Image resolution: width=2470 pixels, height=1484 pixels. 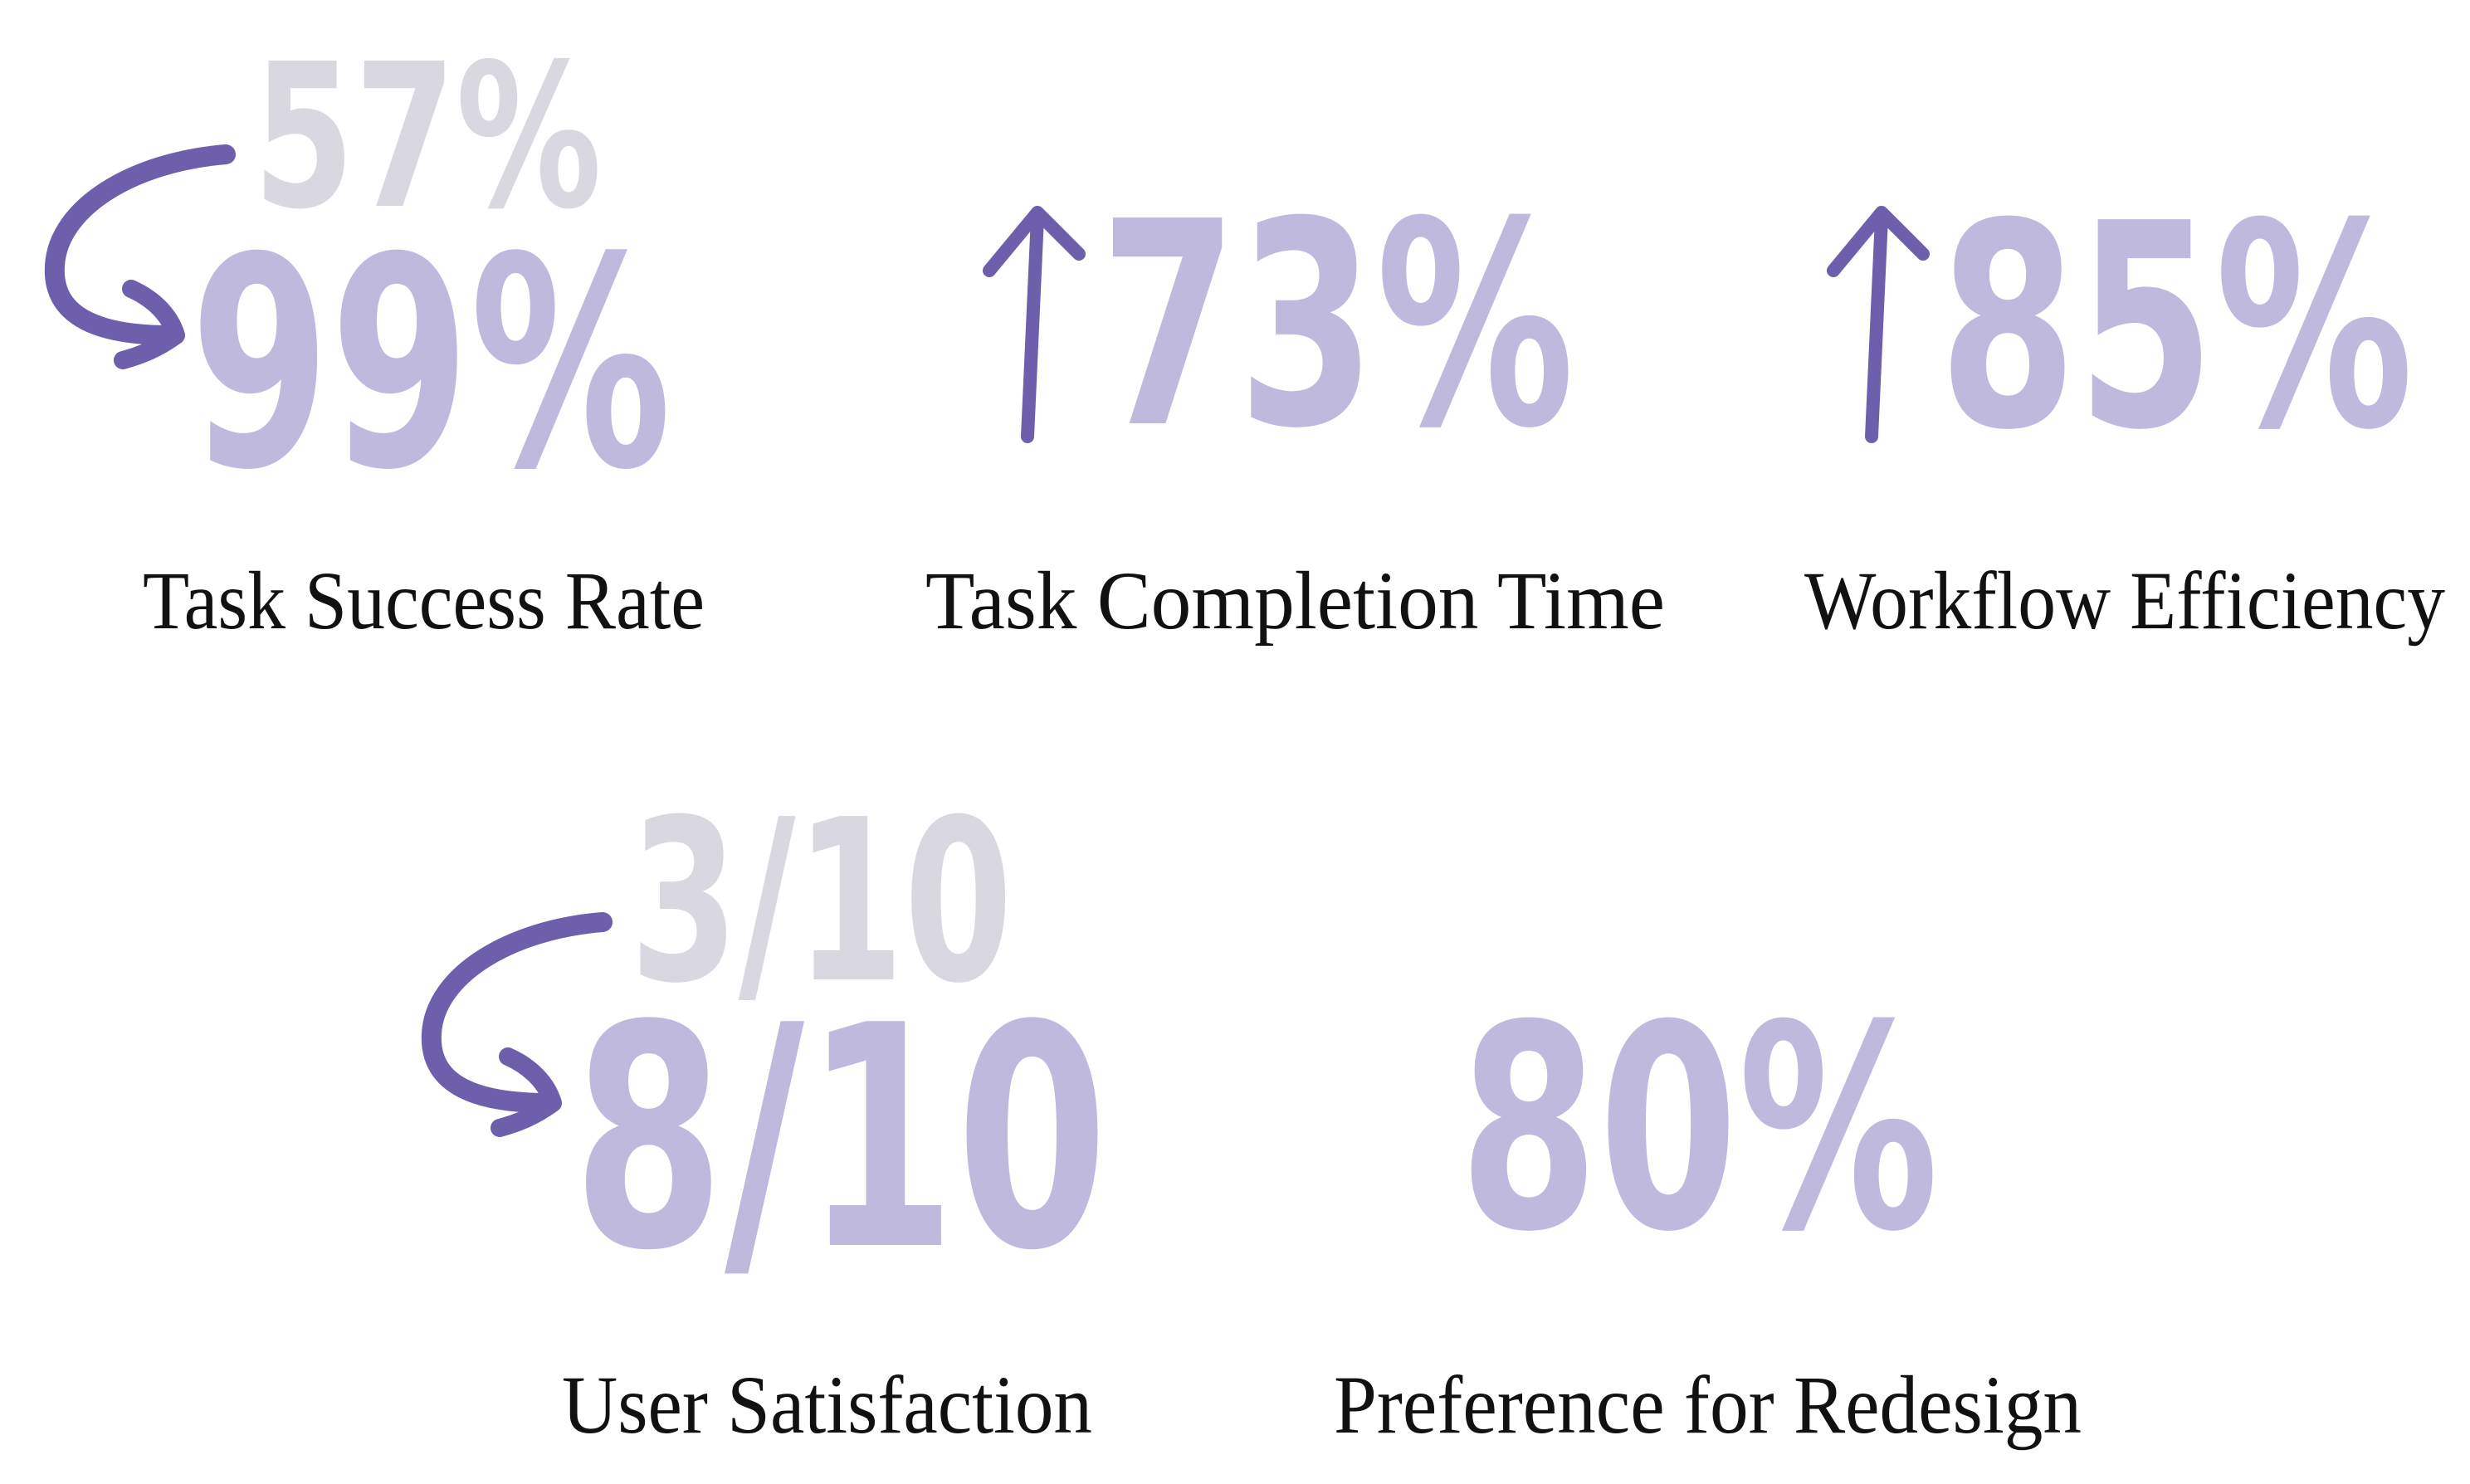 What do you see at coordinates (1708, 1405) in the screenshot?
I see `metric-label: Preference for Redesign` at bounding box center [1708, 1405].